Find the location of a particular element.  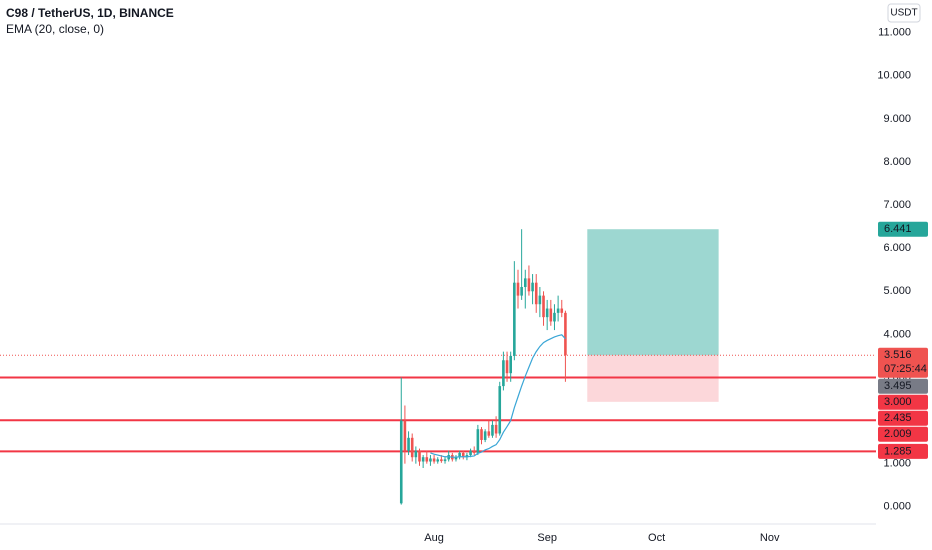

currency-button is located at coordinates (904, 13).